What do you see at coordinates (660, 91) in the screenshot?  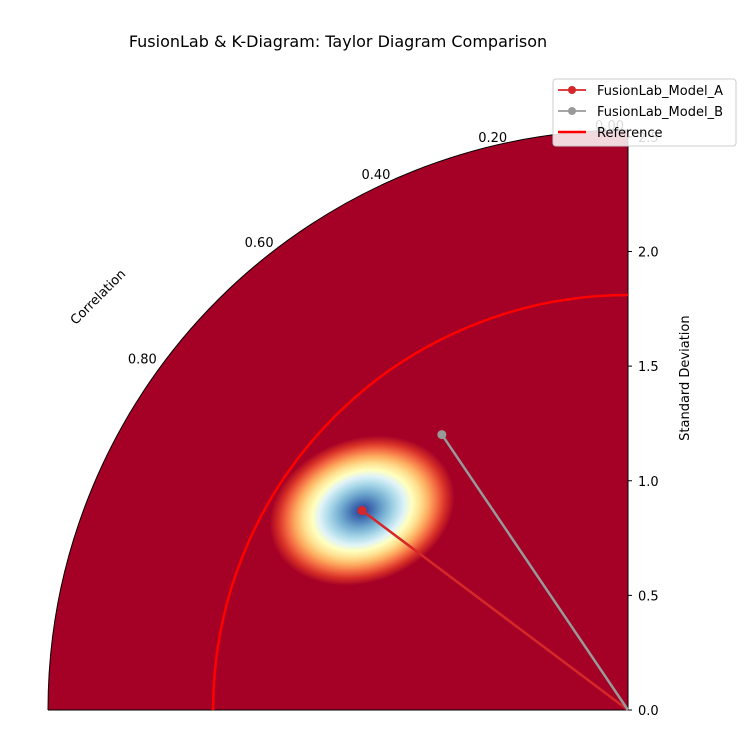 I see `legend-label: FusionLab_Model_A` at bounding box center [660, 91].